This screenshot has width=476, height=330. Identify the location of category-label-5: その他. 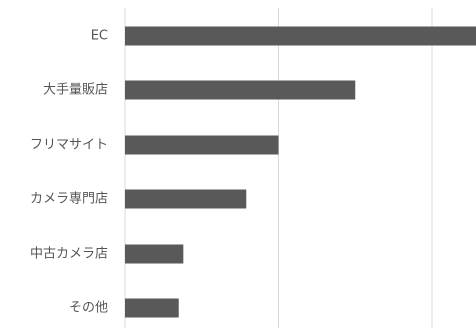
(88, 308).